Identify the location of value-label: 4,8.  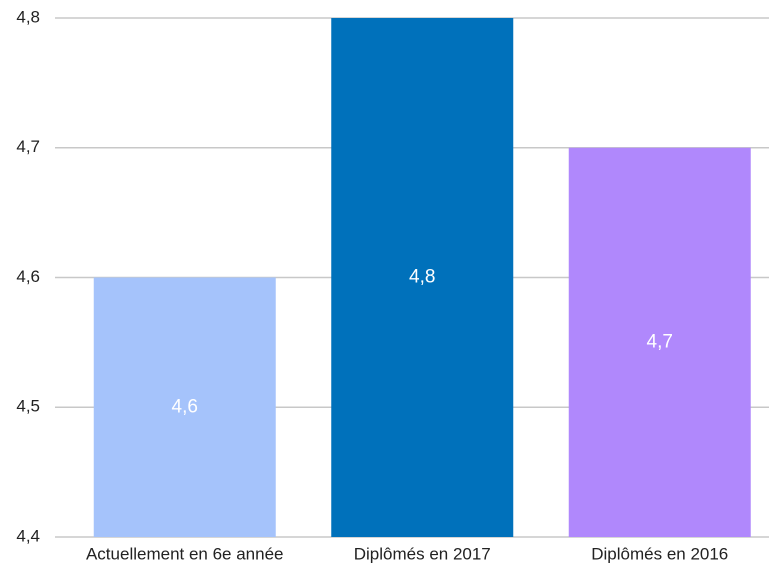
(422, 277).